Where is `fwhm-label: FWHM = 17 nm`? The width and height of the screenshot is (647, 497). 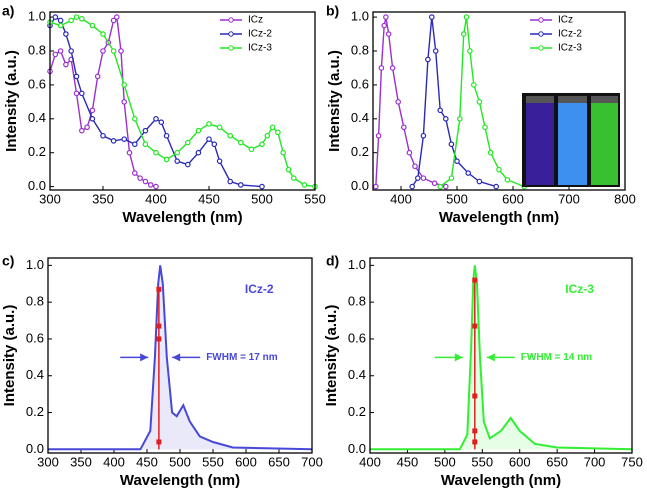 fwhm-label: FWHM = 17 nm is located at coordinates (242, 357).